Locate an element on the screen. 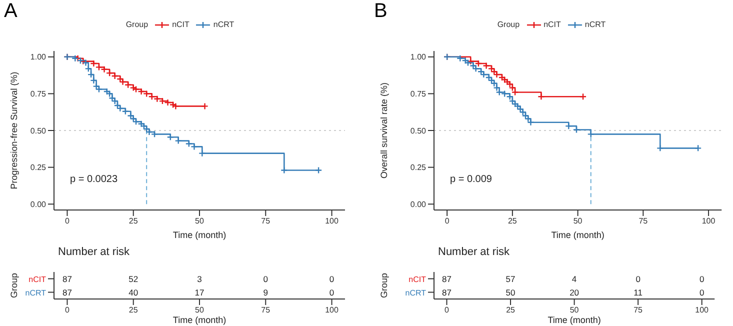  data-label: 40 is located at coordinates (133, 292).